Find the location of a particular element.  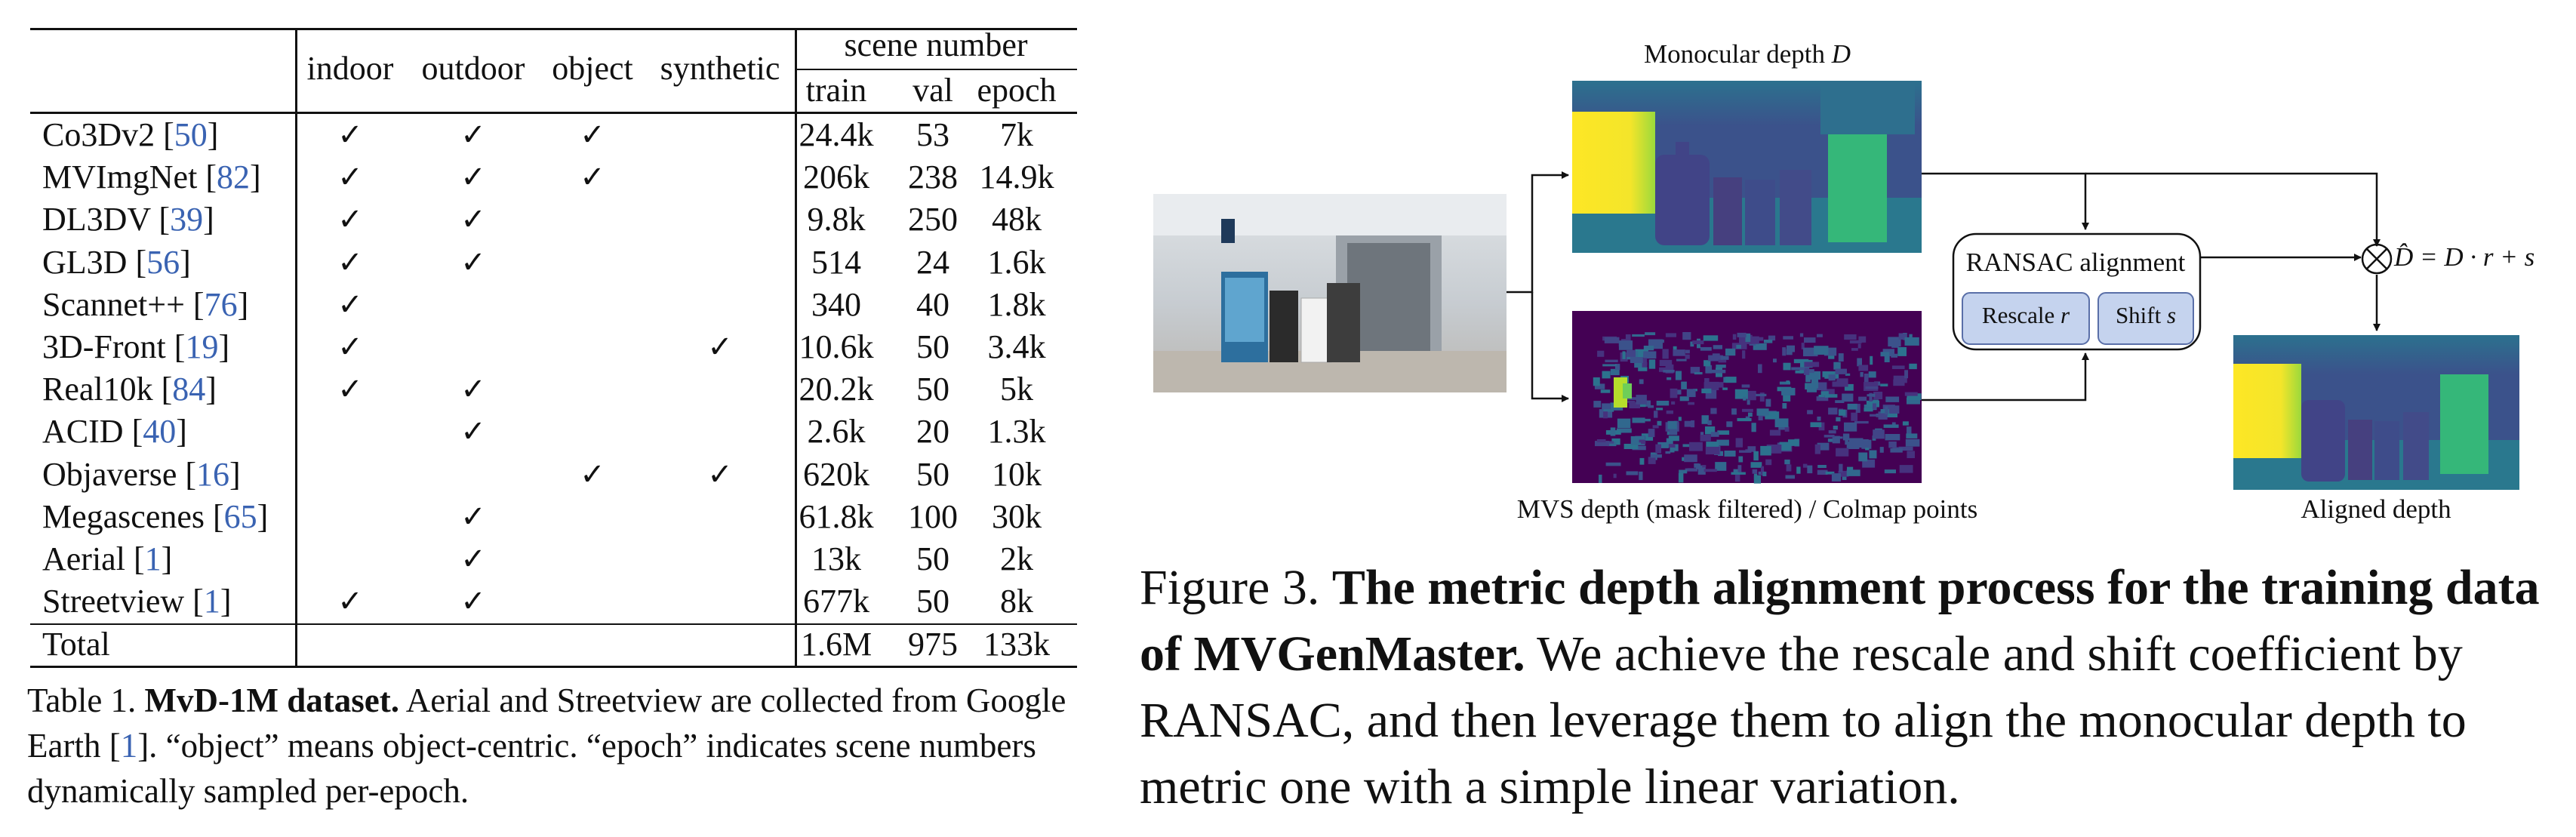

dataset-name: Objaverse [16] is located at coordinates (141, 474).